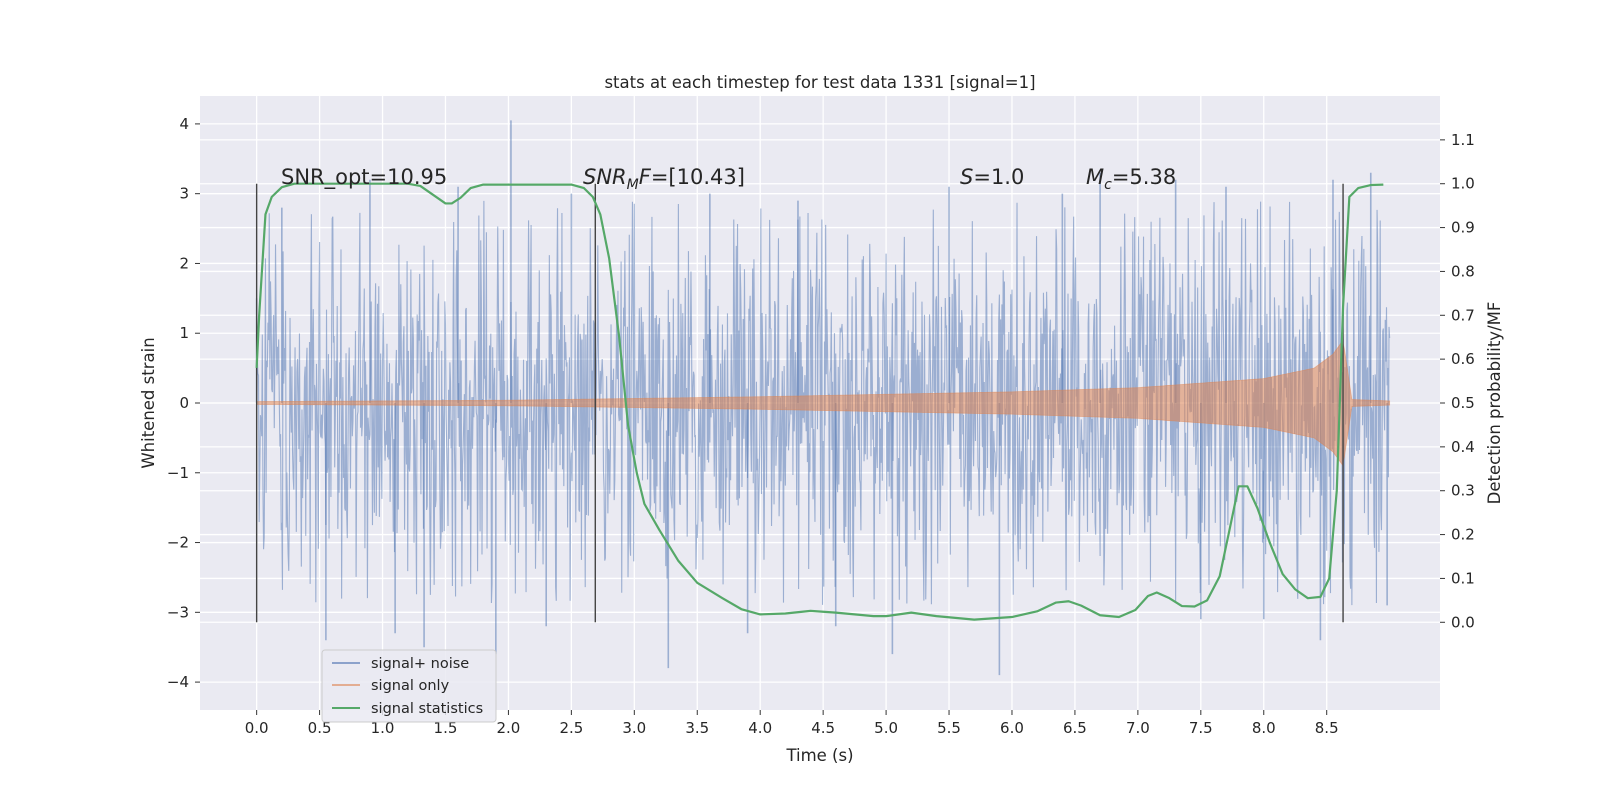 This screenshot has height=800, width=1600. Describe the element at coordinates (992, 177) in the screenshot. I see `annotation-s: S=1.0` at that location.